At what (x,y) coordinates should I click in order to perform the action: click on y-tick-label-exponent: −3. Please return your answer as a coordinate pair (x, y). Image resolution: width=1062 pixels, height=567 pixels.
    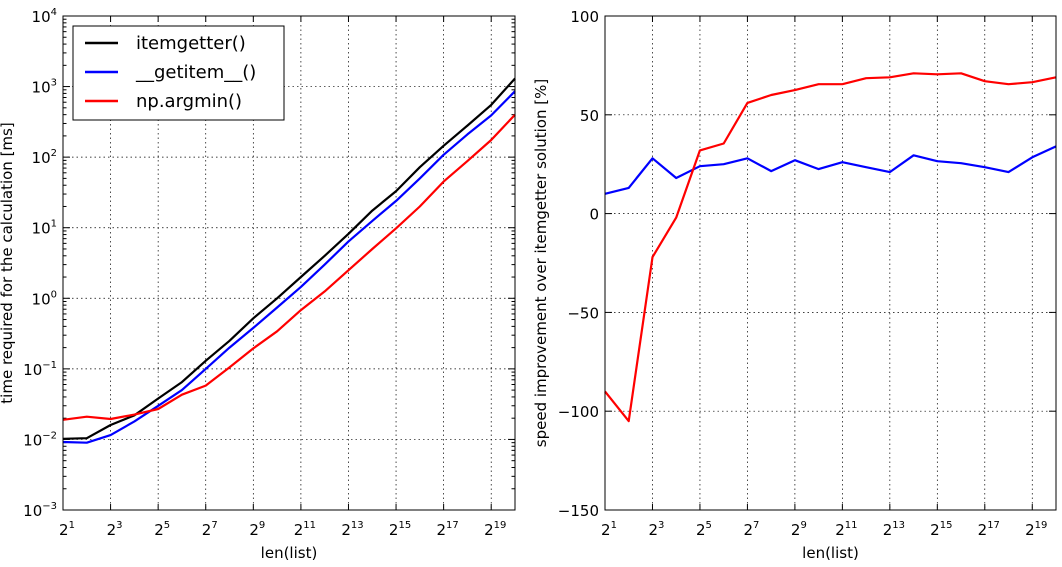
    Looking at the image, I should click on (49, 506).